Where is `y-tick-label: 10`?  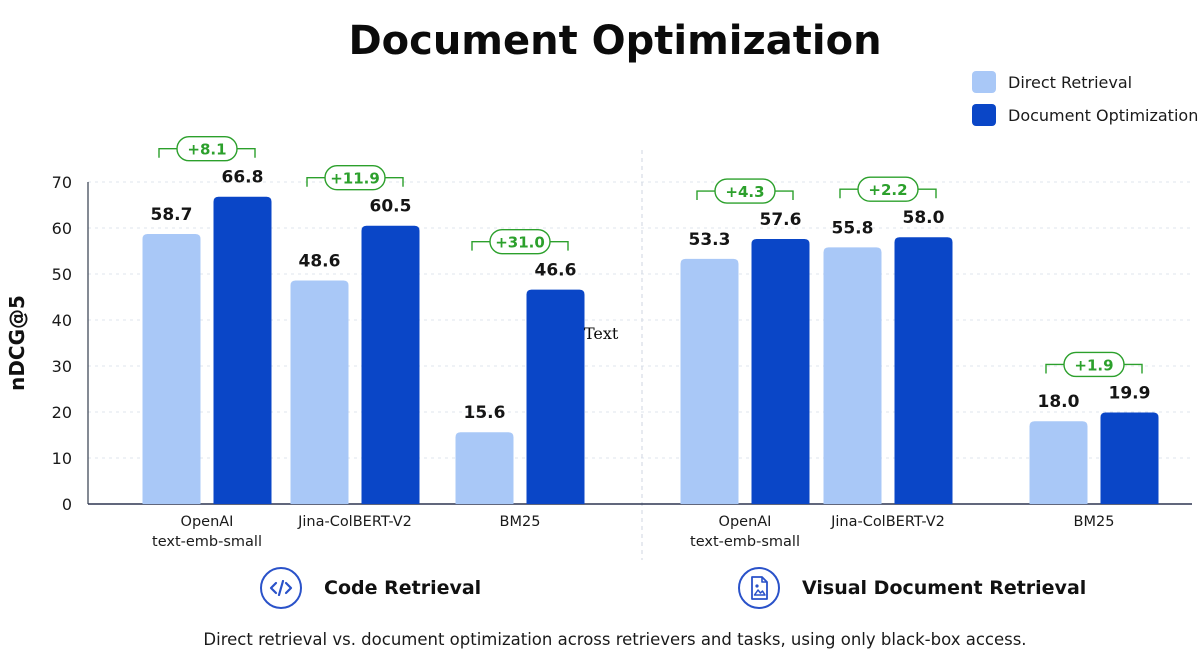 y-tick-label: 10 is located at coordinates (62, 458).